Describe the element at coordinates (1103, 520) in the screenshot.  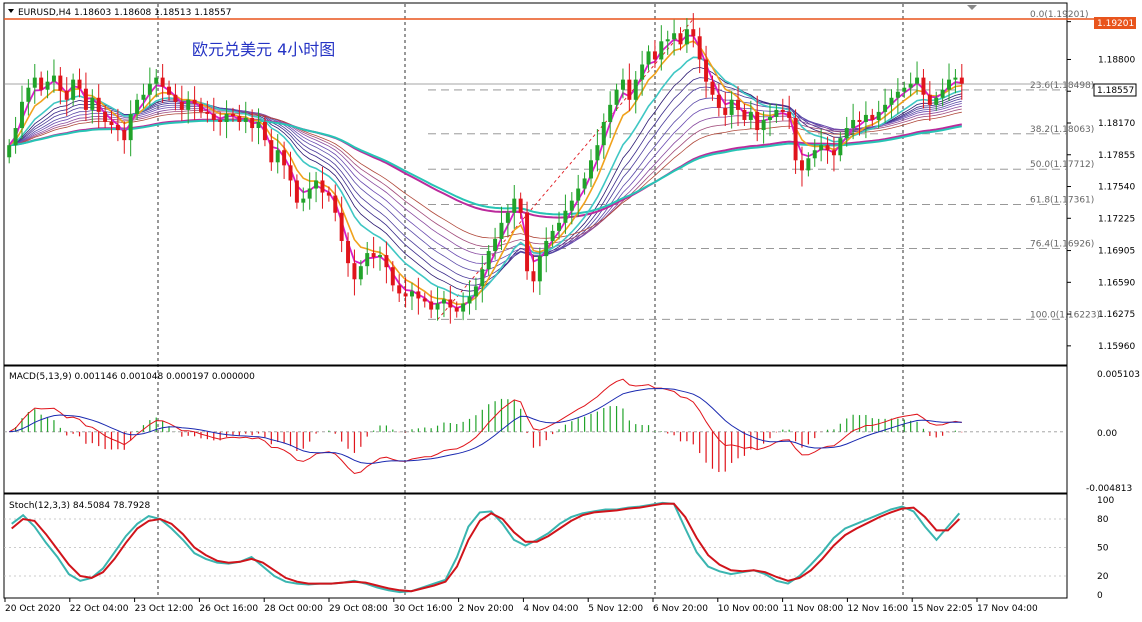
I see `stoch-level-label: 80` at that location.